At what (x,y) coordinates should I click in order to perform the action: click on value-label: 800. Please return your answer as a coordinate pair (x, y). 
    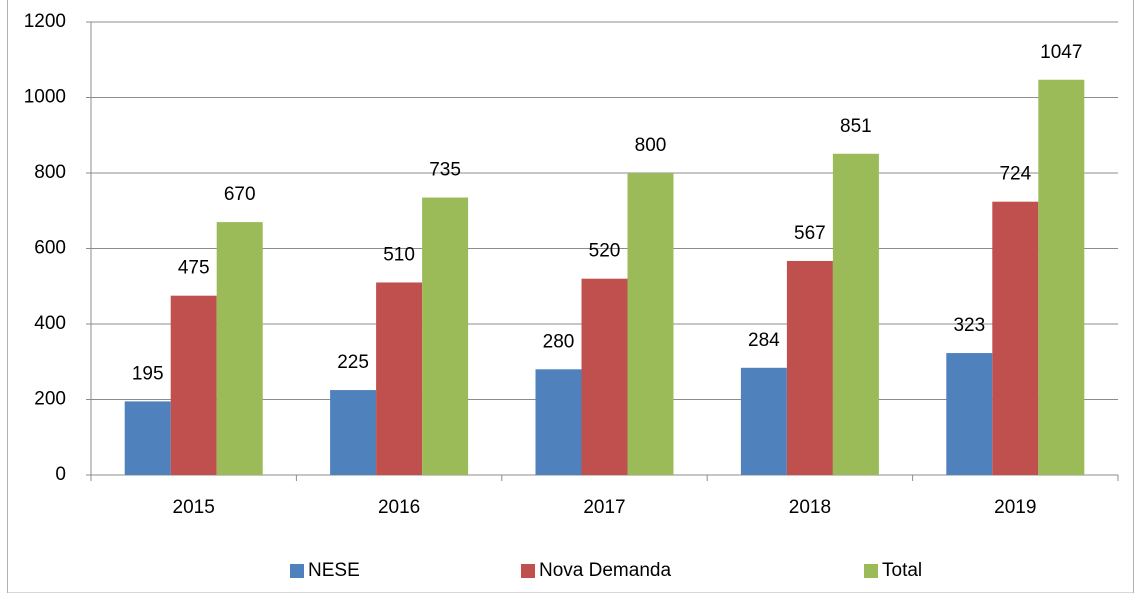
    Looking at the image, I should click on (651, 145).